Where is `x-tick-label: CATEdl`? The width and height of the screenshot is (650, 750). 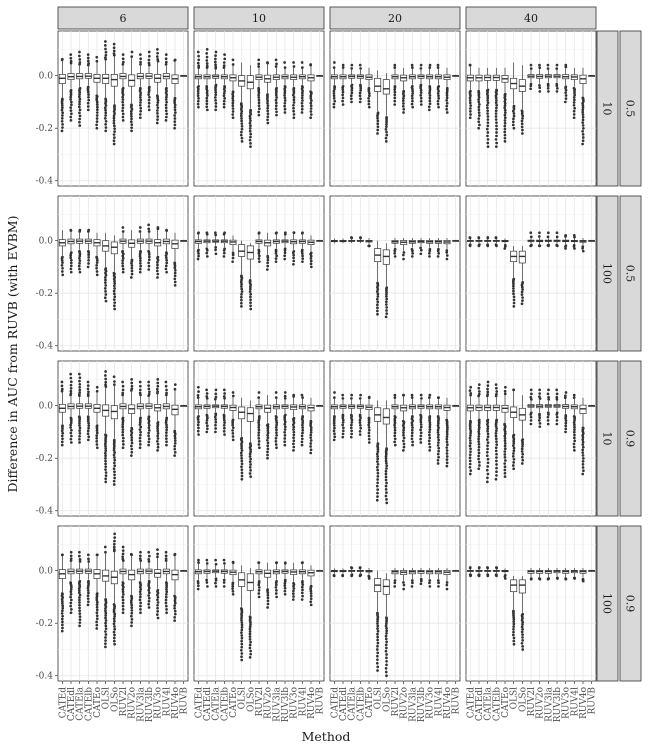 x-tick-label: CATEdl is located at coordinates (208, 704).